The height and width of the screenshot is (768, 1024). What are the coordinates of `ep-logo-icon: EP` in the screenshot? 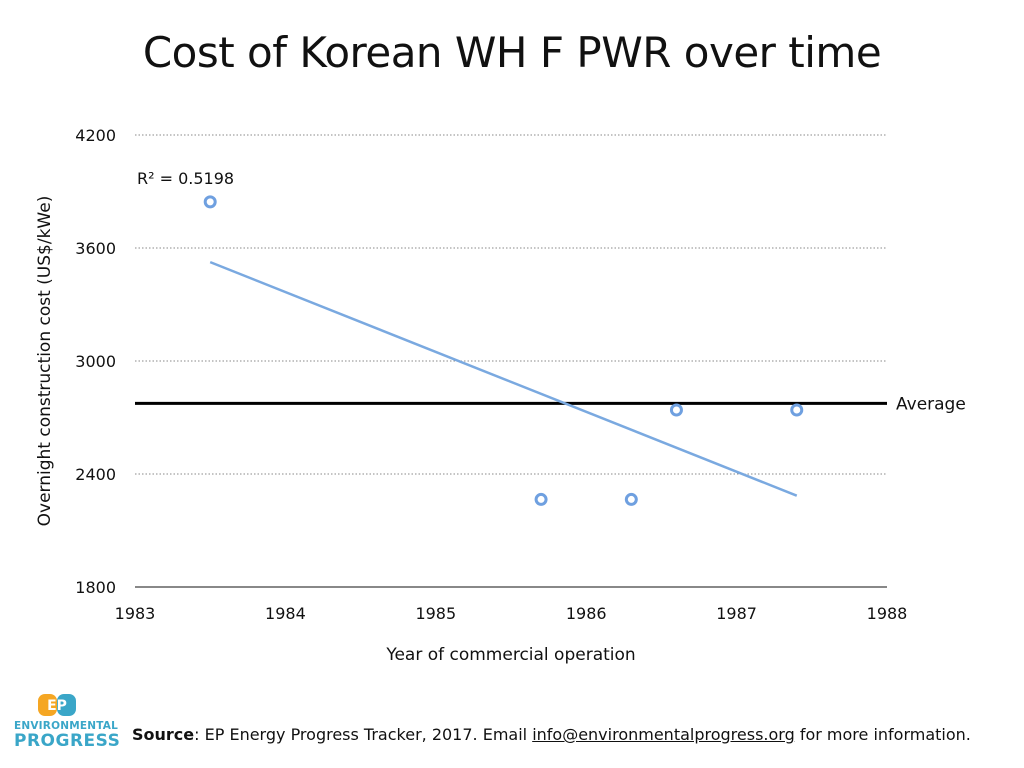 It's located at (57, 705).